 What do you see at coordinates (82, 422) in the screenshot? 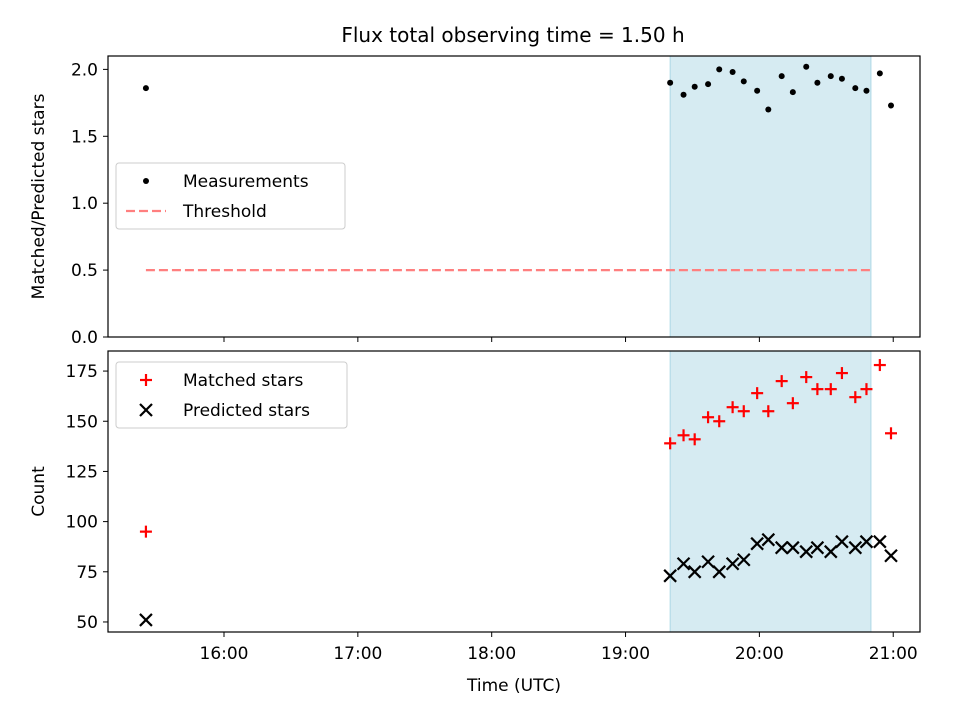
I see `y-tick-label: 150` at bounding box center [82, 422].